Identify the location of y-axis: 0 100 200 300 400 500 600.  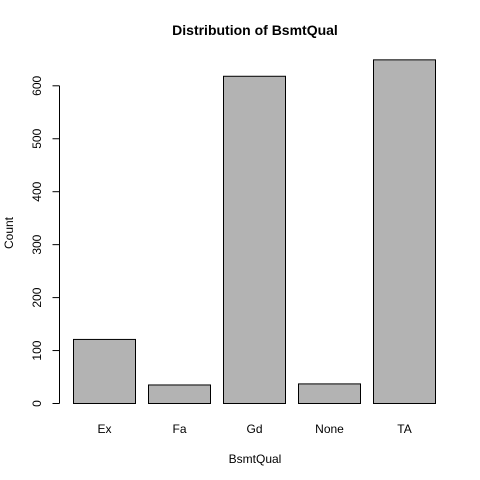
(45, 241).